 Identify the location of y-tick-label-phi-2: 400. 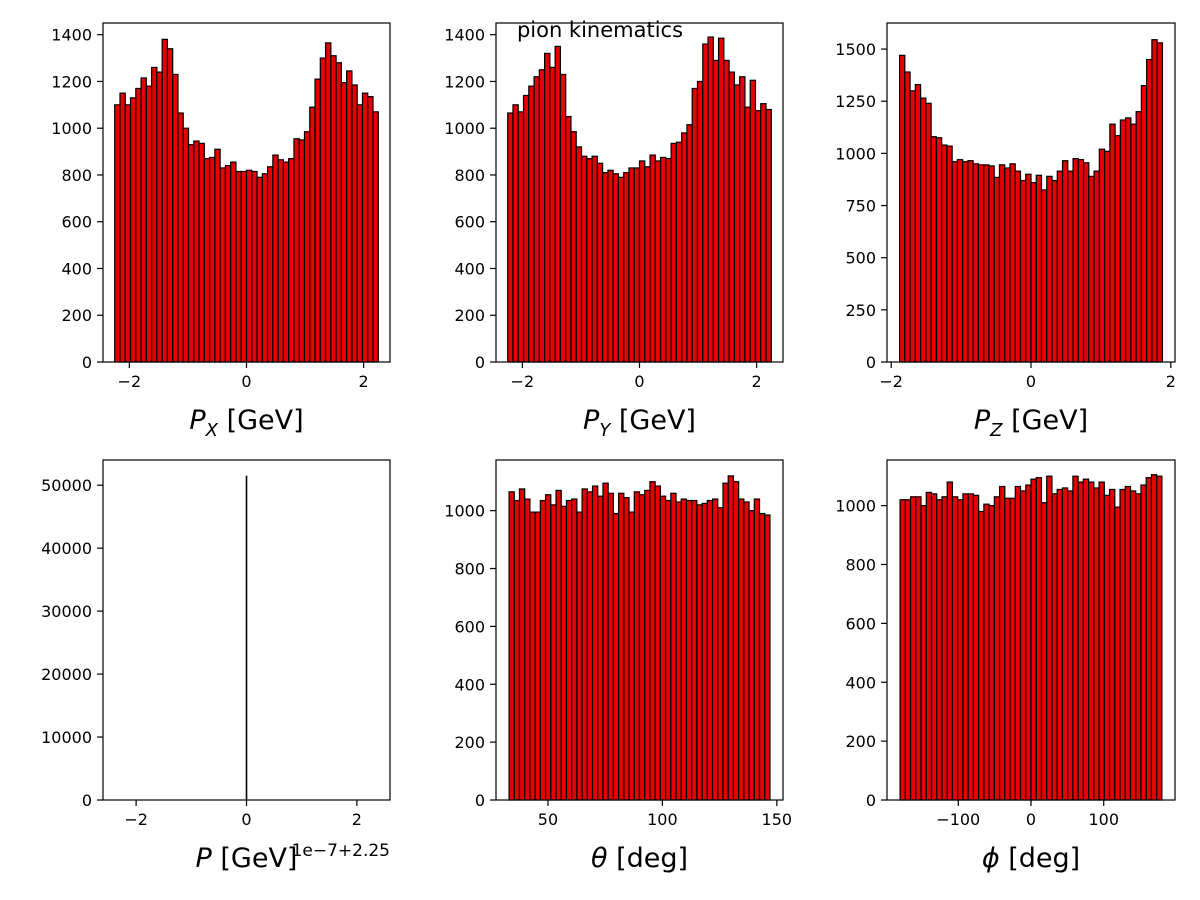
(860, 682).